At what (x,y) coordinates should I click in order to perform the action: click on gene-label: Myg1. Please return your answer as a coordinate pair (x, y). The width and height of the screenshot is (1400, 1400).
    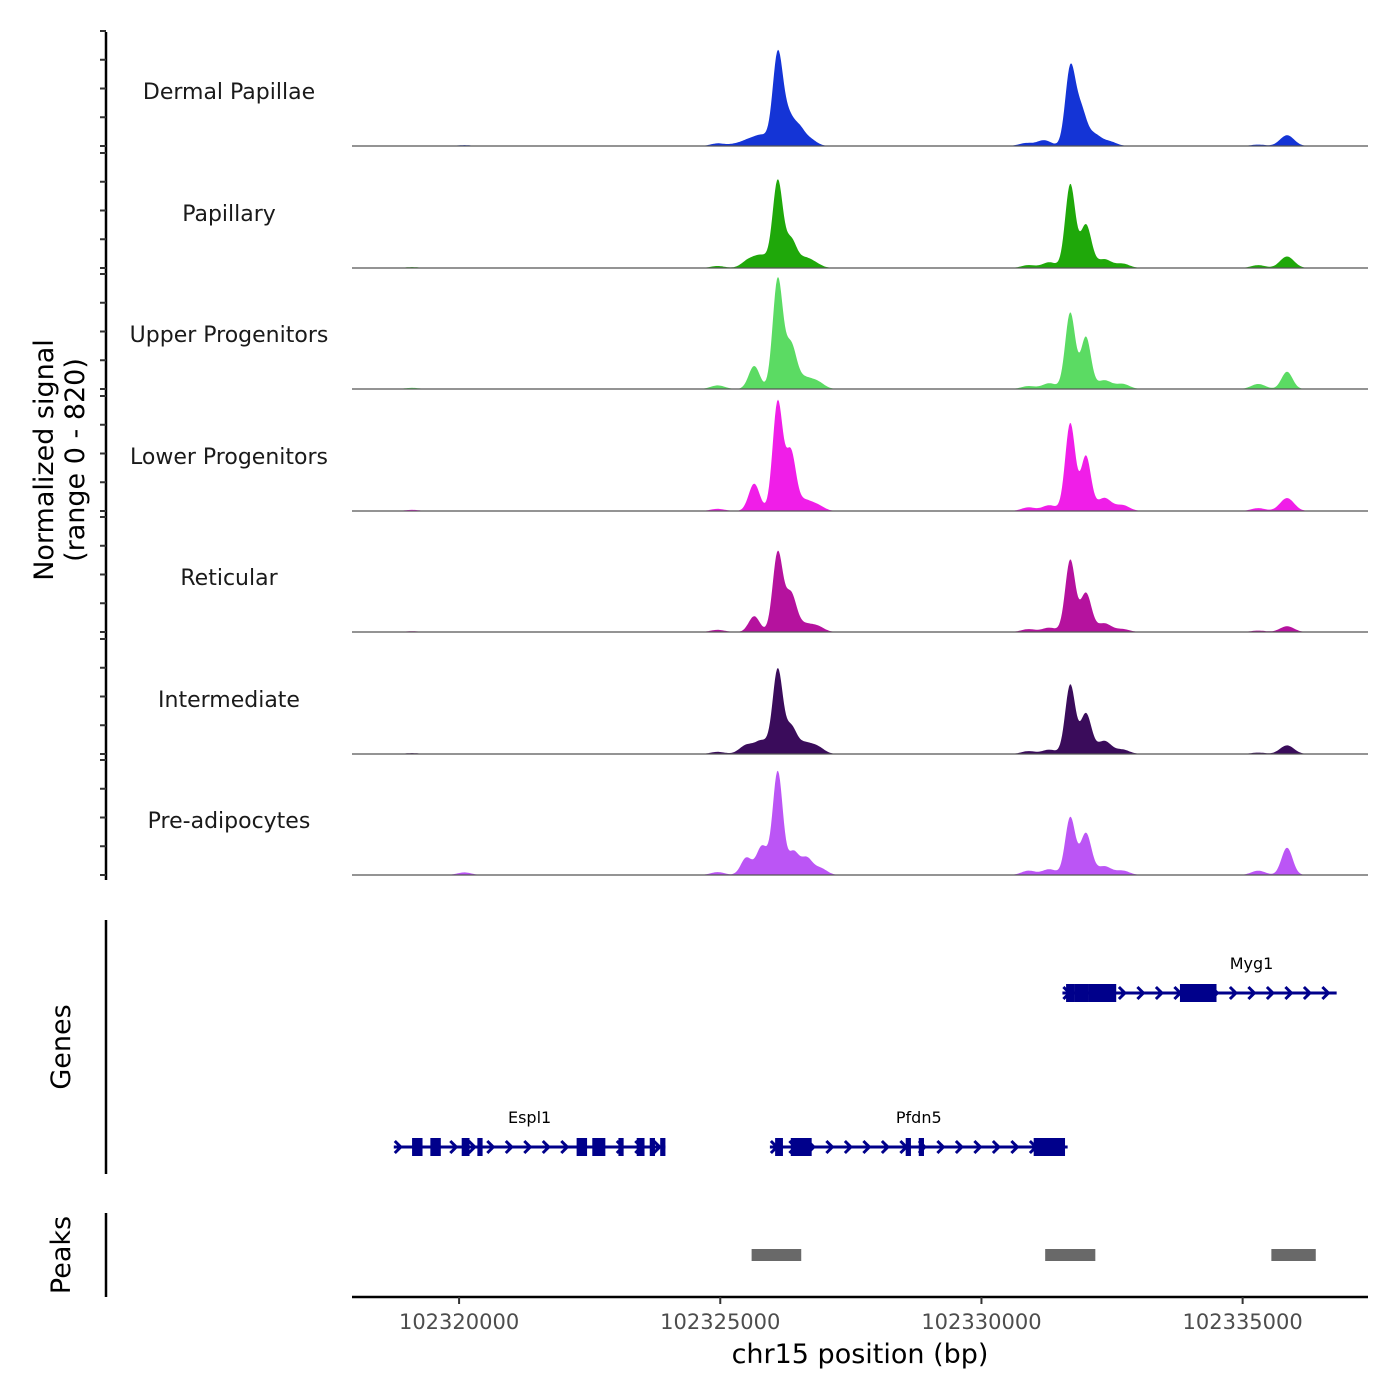
    Looking at the image, I should click on (1252, 963).